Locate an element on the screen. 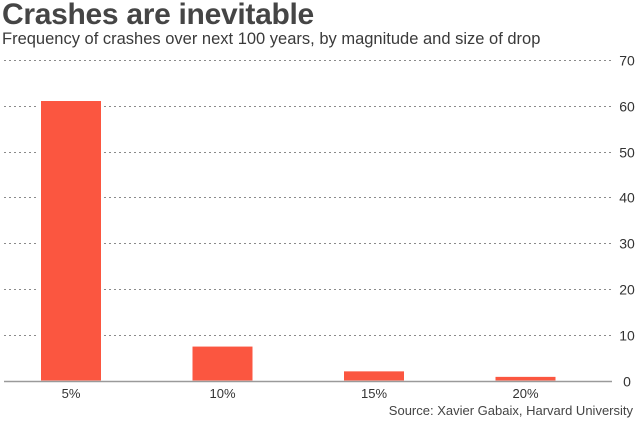 This screenshot has height=424, width=639. x-axis-ticks: 5% 10% 15% 20% is located at coordinates (300, 393).